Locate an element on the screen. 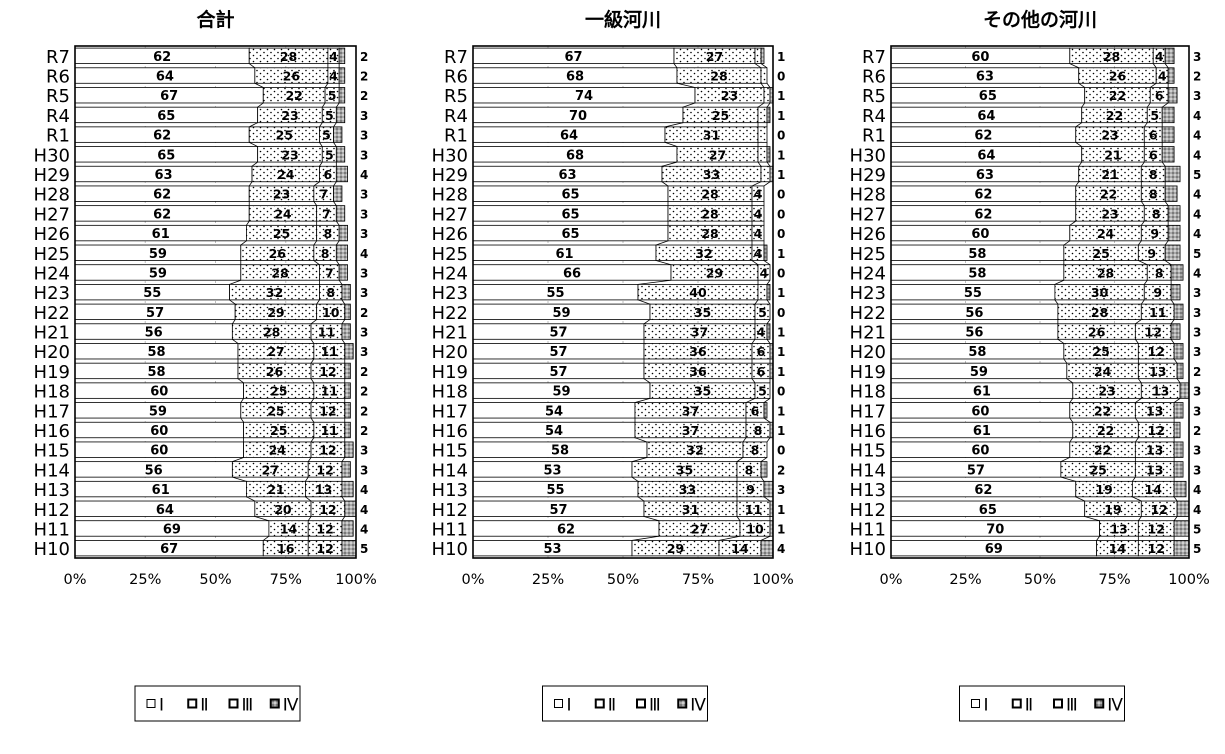 This screenshot has width=1225, height=754. data-label: 1 is located at coordinates (781, 57).